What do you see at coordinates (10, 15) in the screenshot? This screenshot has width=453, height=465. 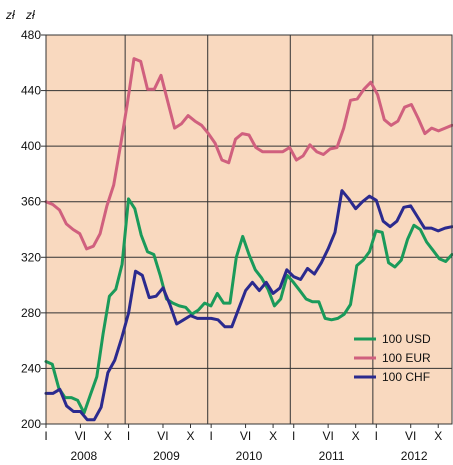 I see `unit-label-1: zł` at bounding box center [10, 15].